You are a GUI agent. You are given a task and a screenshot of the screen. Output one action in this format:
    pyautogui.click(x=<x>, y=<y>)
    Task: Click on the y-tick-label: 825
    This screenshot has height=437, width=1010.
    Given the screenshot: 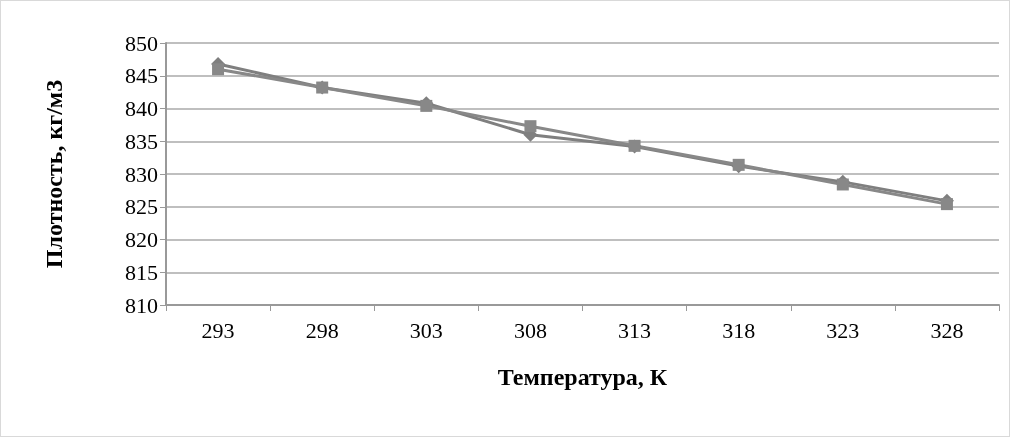 What is the action you would take?
    pyautogui.click(x=141, y=207)
    